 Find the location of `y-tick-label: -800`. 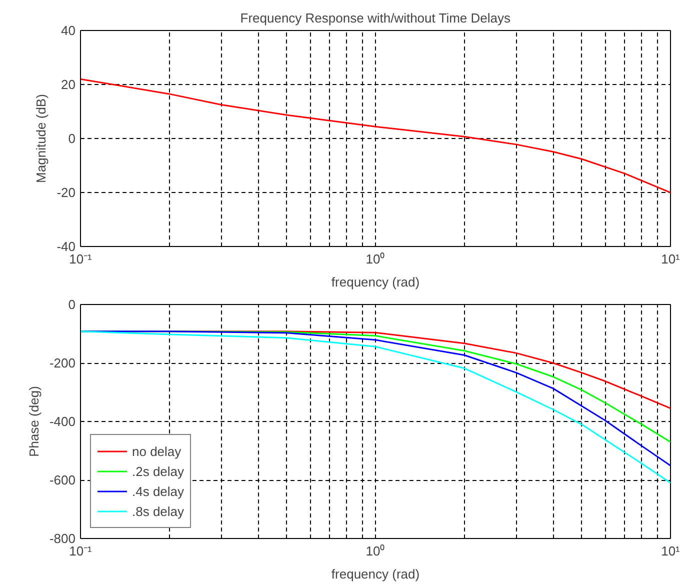

y-tick-label: -800 is located at coordinates (62, 538).